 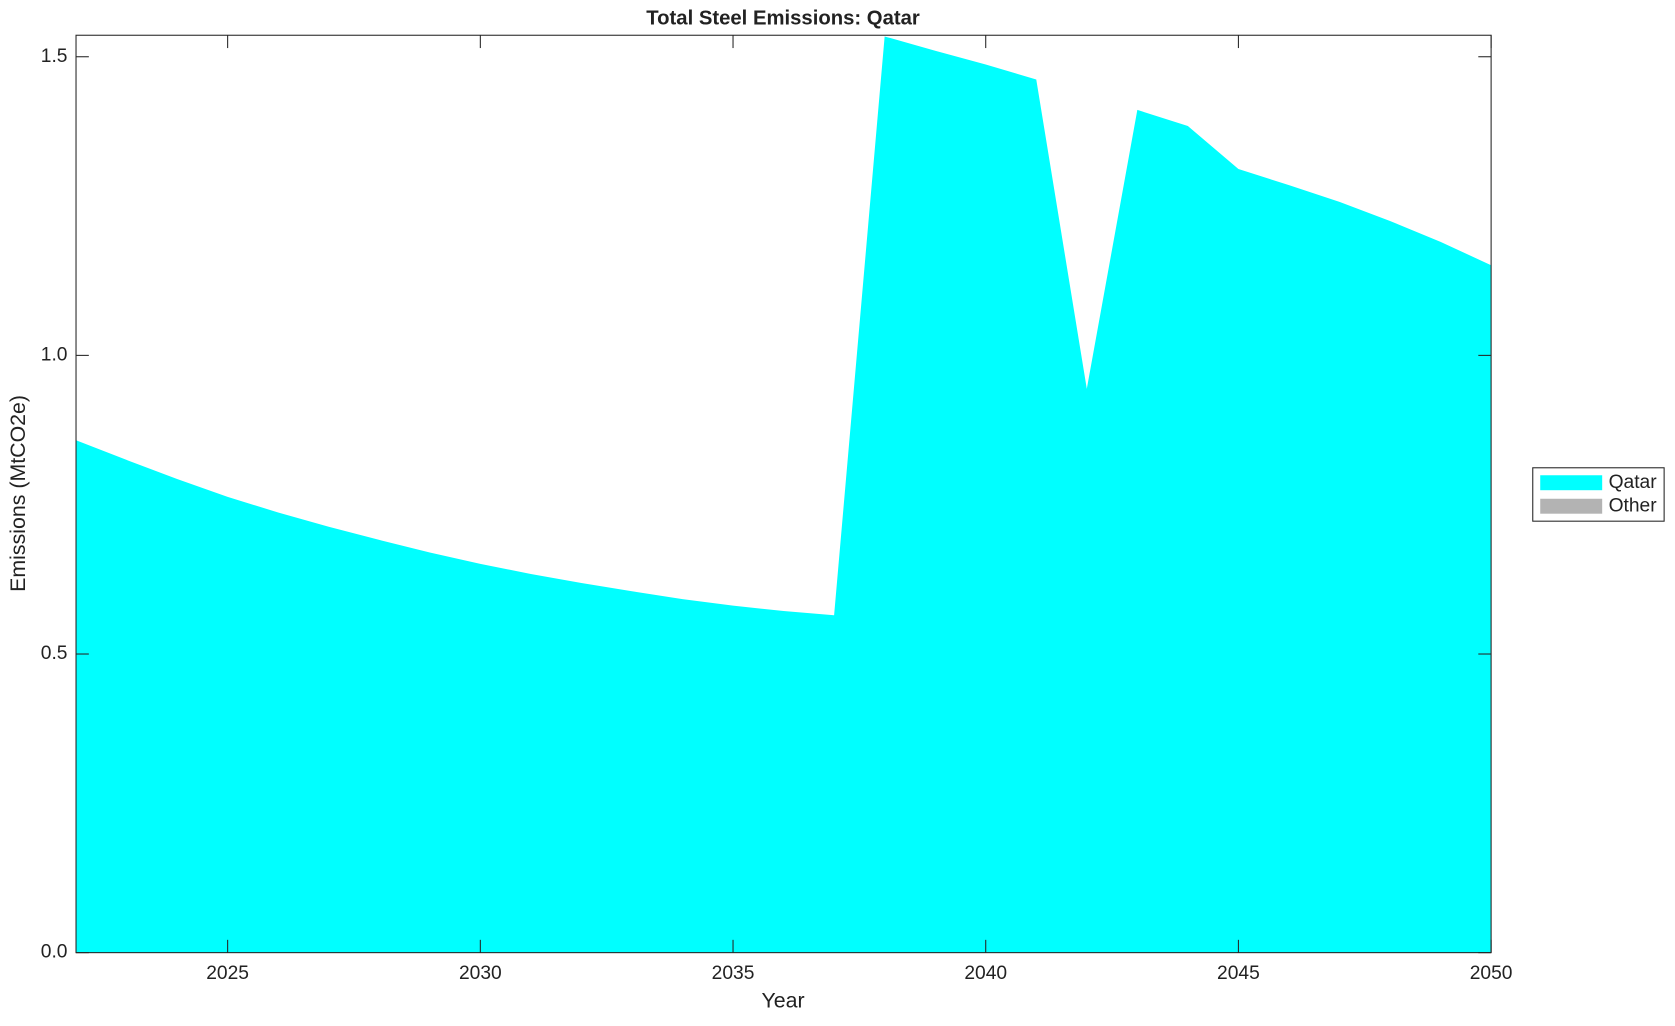 What do you see at coordinates (480, 973) in the screenshot?
I see `x-tick-label: 2030` at bounding box center [480, 973].